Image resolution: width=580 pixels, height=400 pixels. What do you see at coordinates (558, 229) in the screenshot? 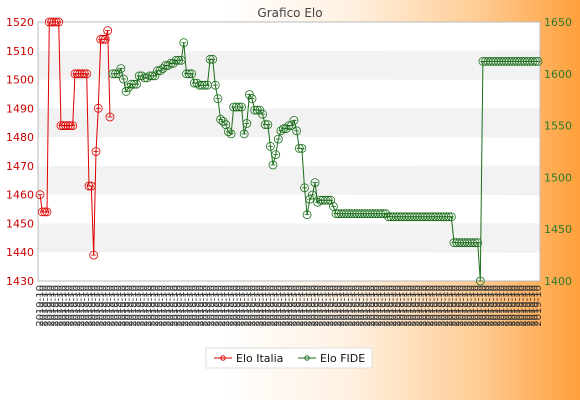
I see `y-right-tick-label: 1450` at bounding box center [558, 229].